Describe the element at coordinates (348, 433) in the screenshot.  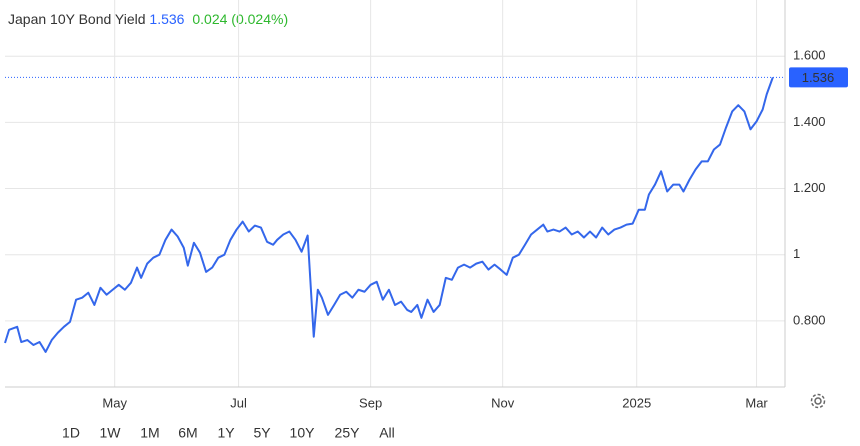
I see `range-button: 25Y` at that location.